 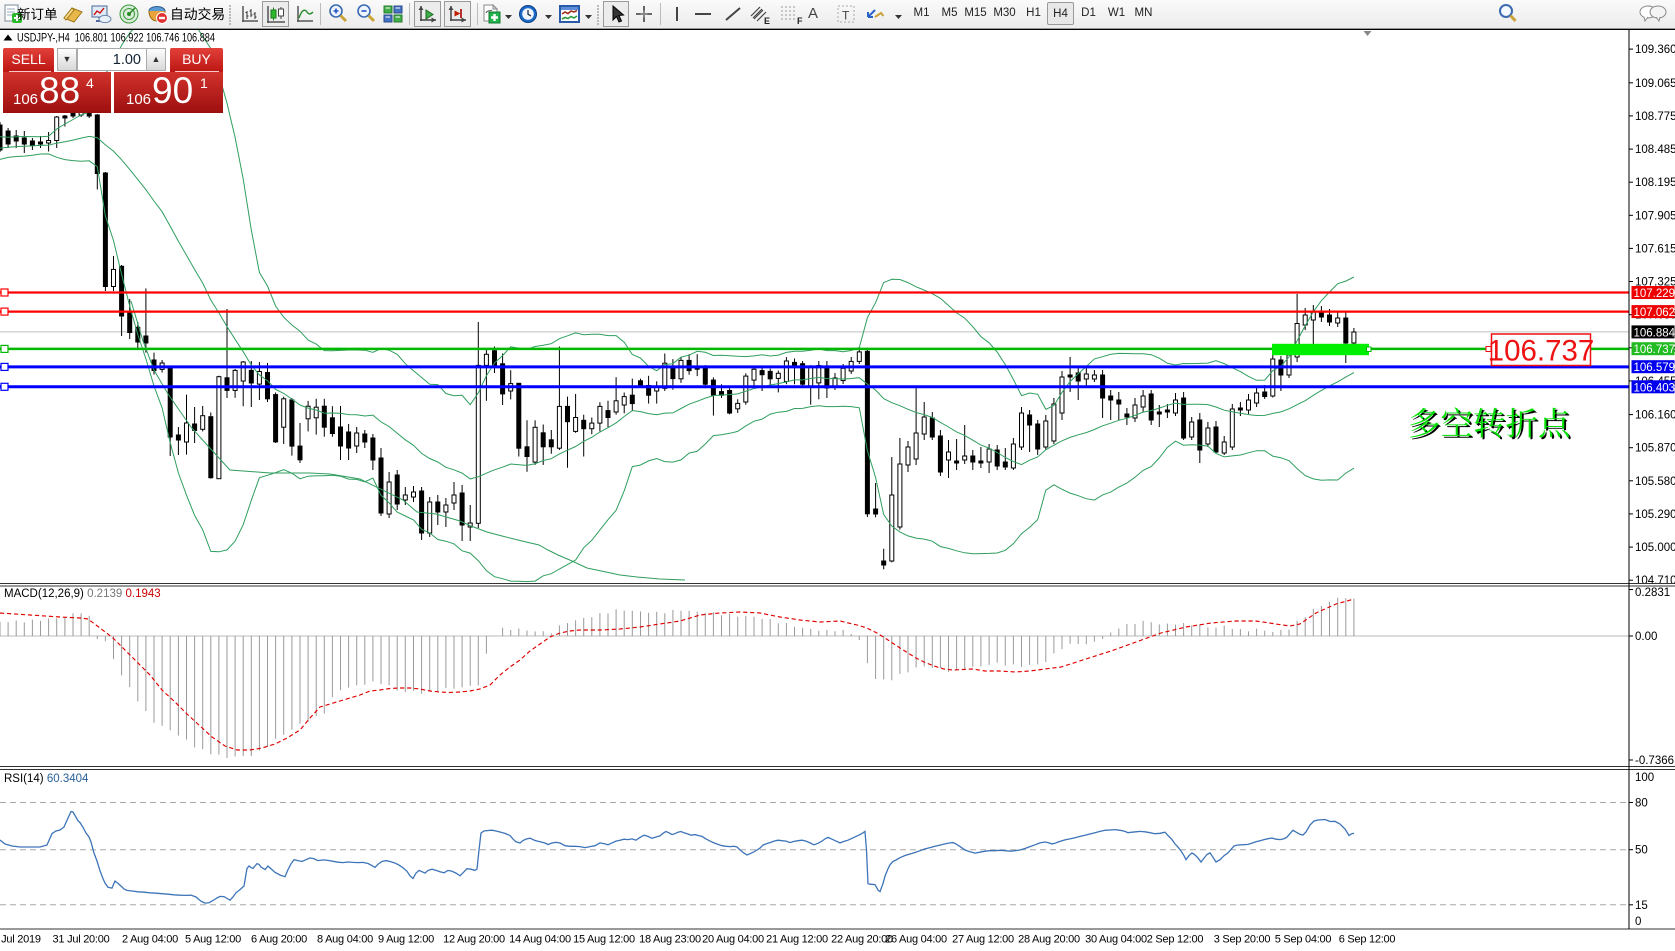 I want to click on svg-text: 104.710, so click(x=1655, y=581).